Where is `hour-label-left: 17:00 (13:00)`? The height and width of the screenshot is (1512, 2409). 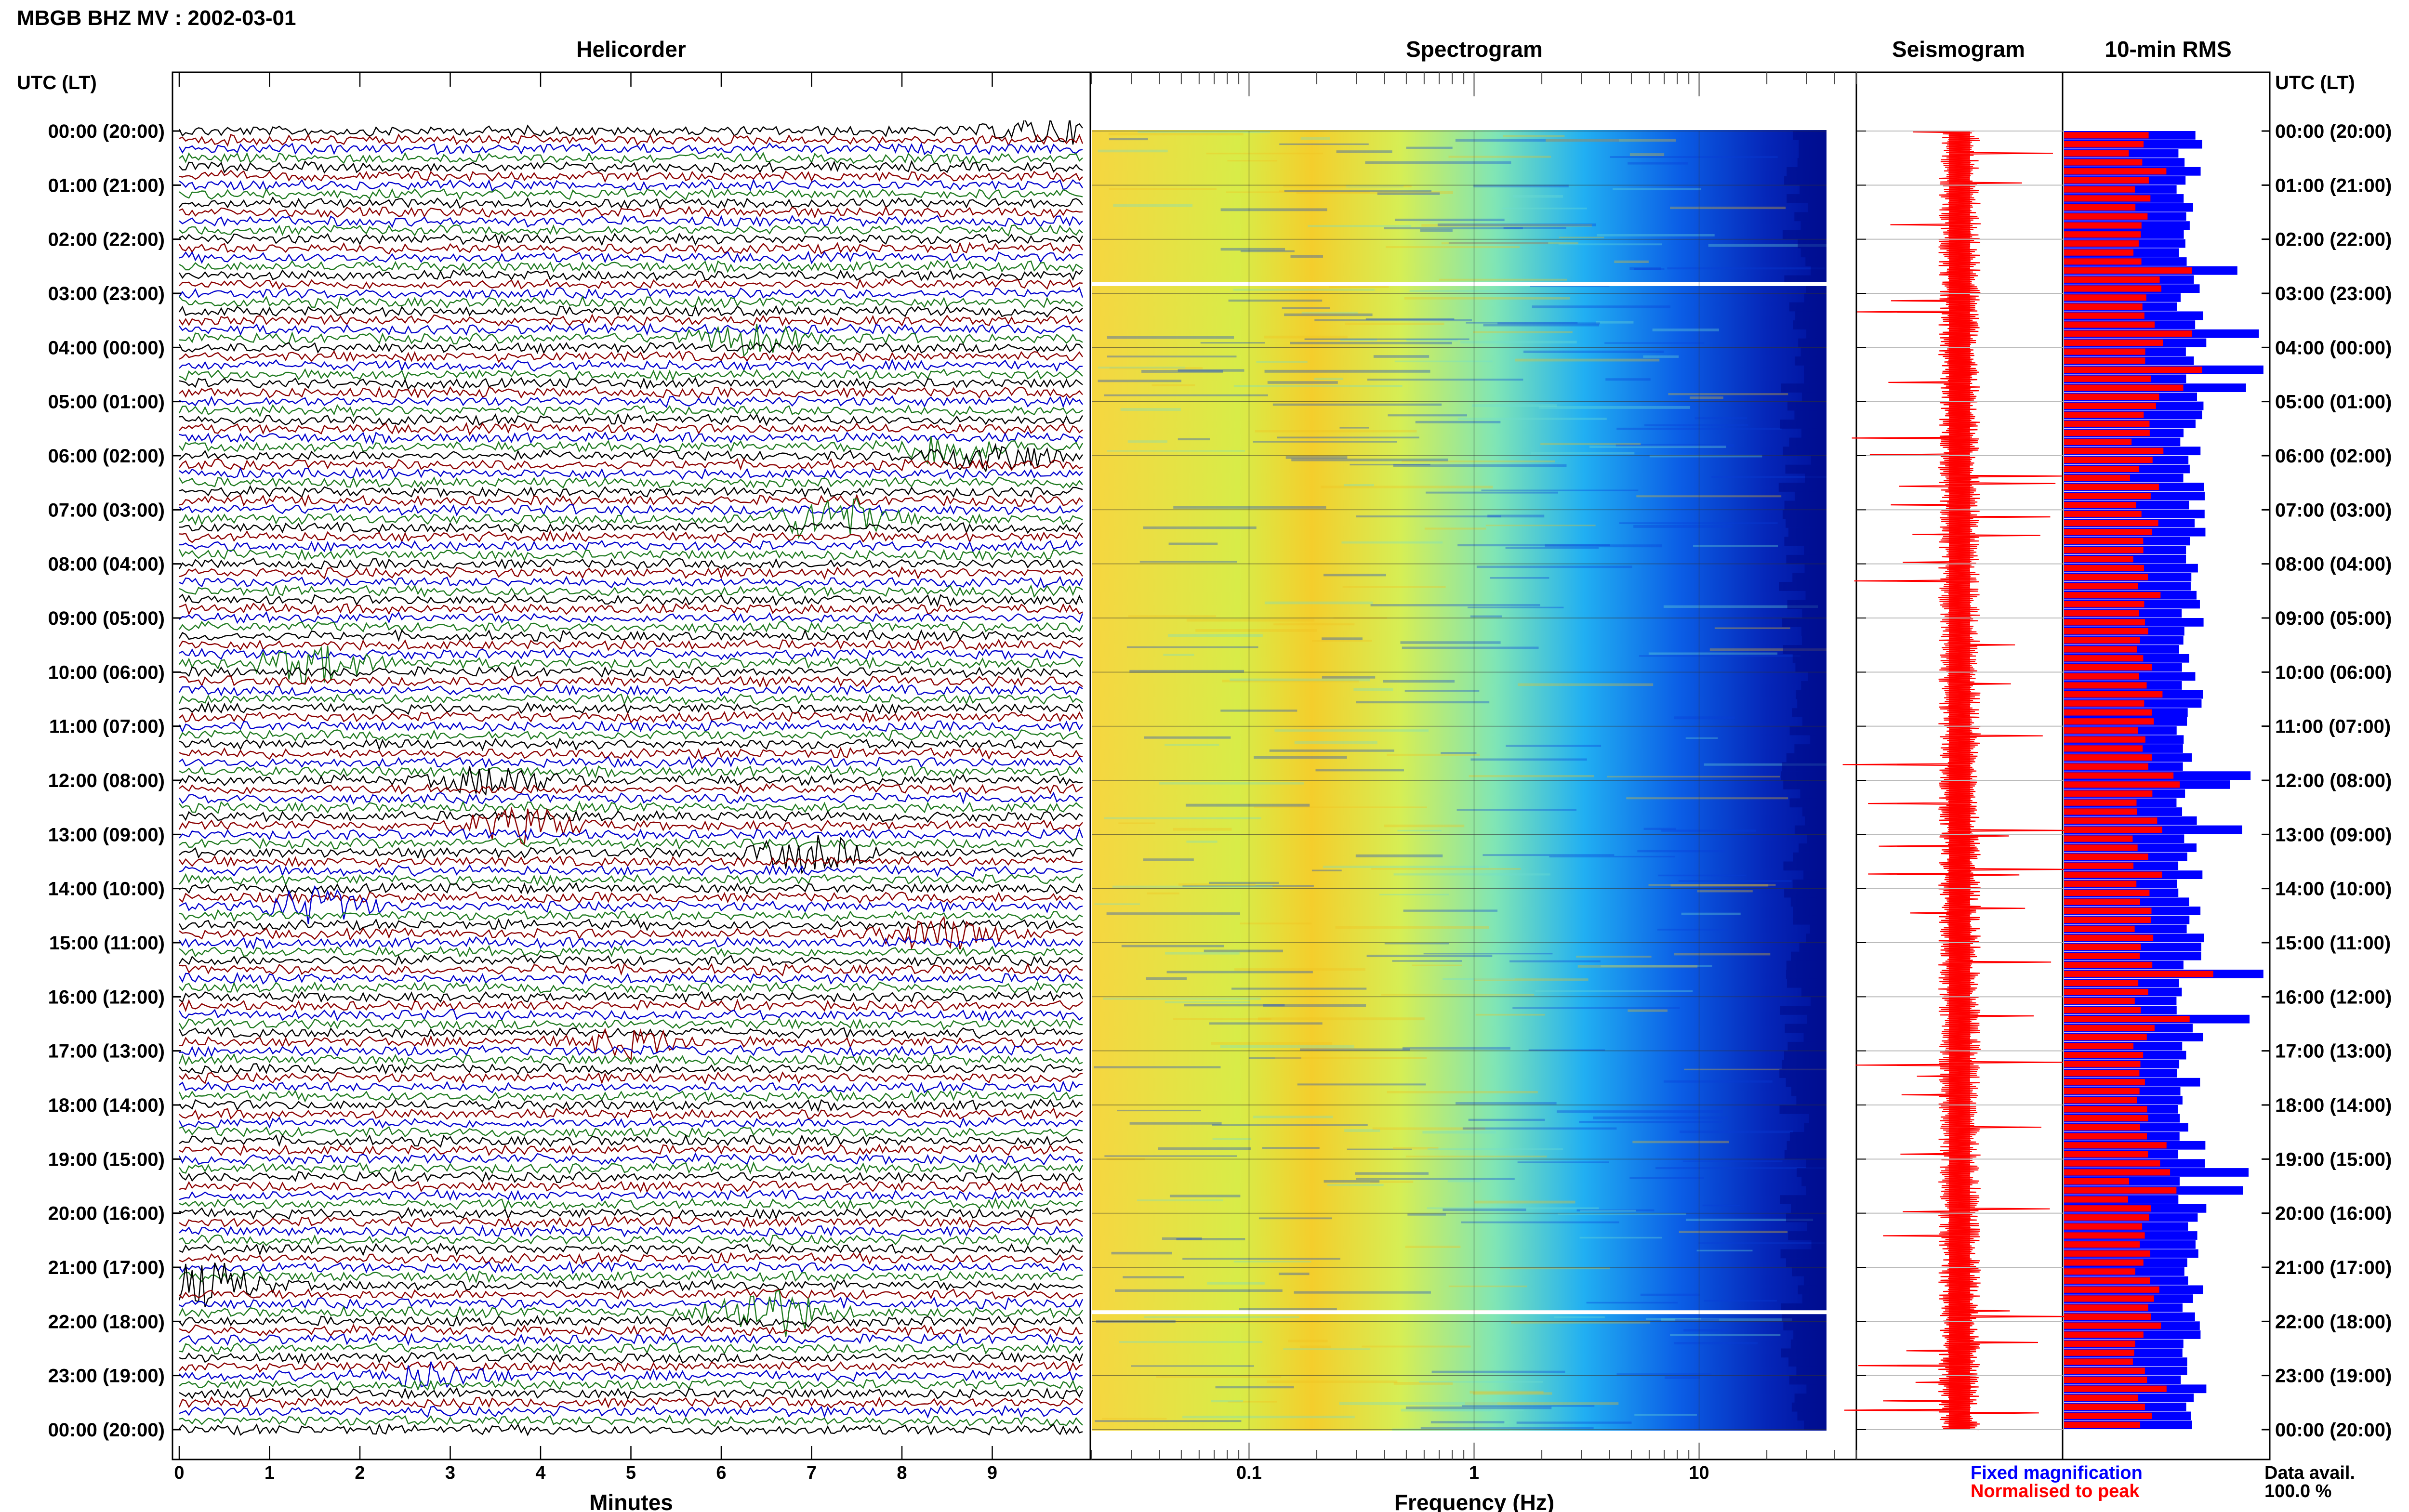
hour-label-left: 17:00 (13:00) is located at coordinates (106, 1051).